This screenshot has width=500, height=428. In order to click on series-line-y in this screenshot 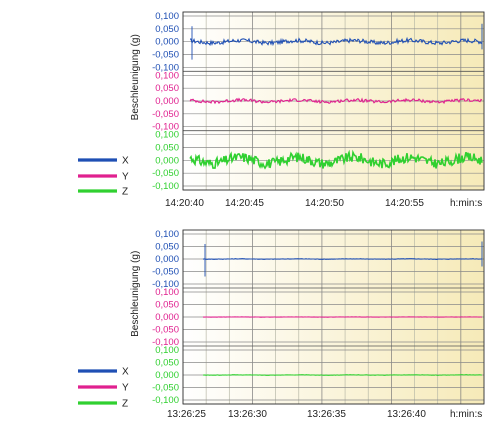, I will do `click(336, 101)`.